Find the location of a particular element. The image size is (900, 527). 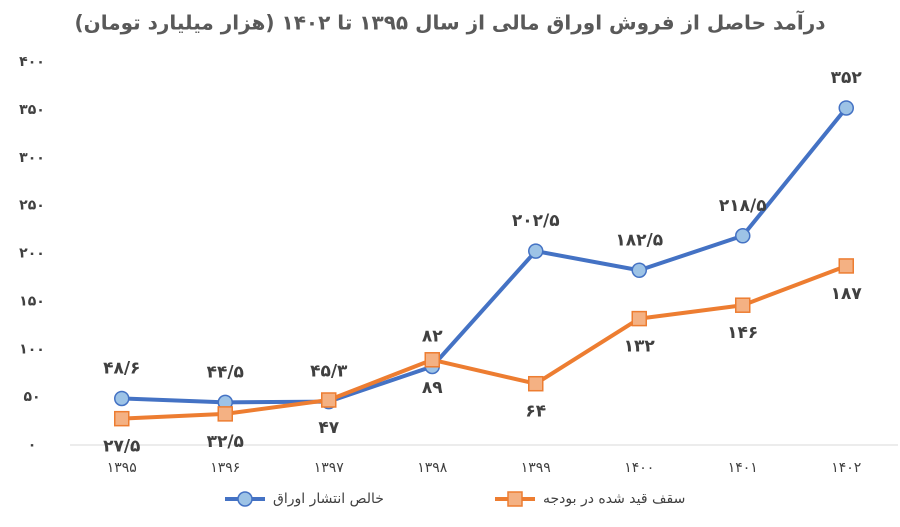

data-label: ۴۴/۵ is located at coordinates (225, 372).